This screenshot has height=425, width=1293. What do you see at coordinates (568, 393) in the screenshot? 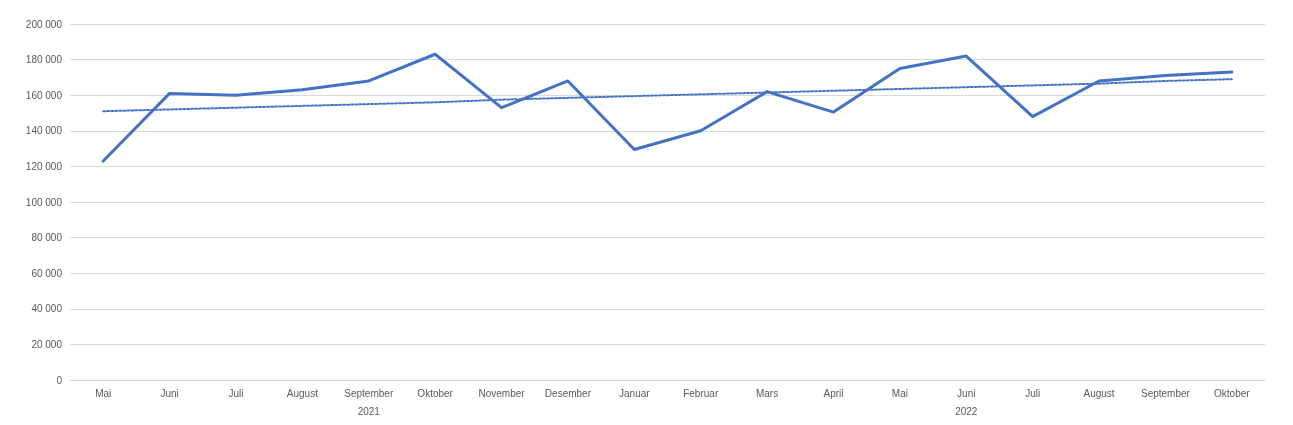
I see `x-tick-label: Desember` at bounding box center [568, 393].